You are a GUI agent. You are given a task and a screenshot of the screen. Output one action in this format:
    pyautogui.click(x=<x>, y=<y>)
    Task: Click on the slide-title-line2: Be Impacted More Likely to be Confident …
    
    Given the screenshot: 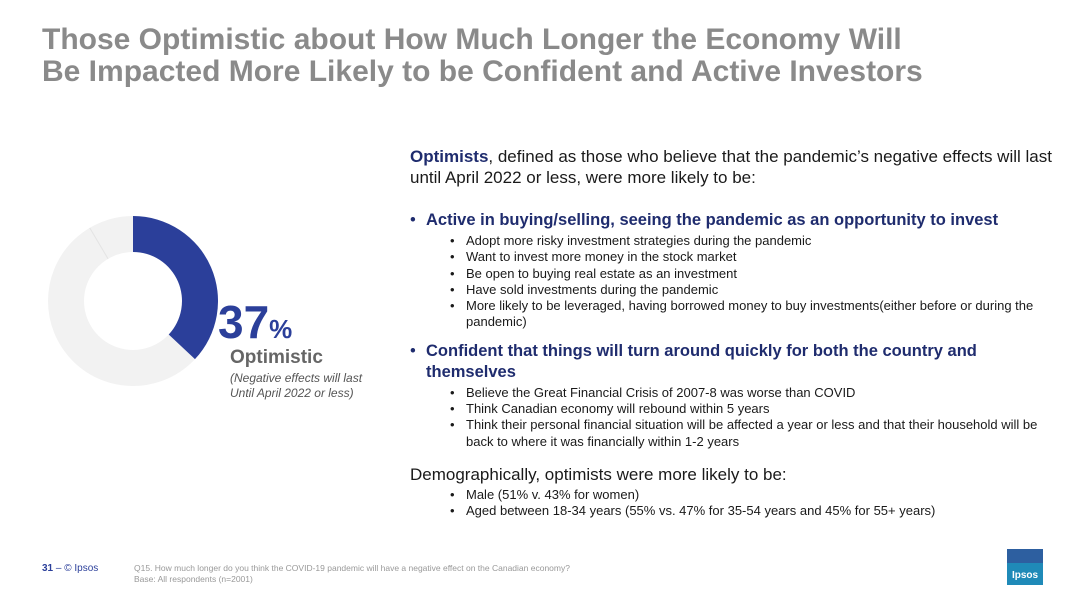 What is the action you would take?
    pyautogui.click(x=482, y=71)
    